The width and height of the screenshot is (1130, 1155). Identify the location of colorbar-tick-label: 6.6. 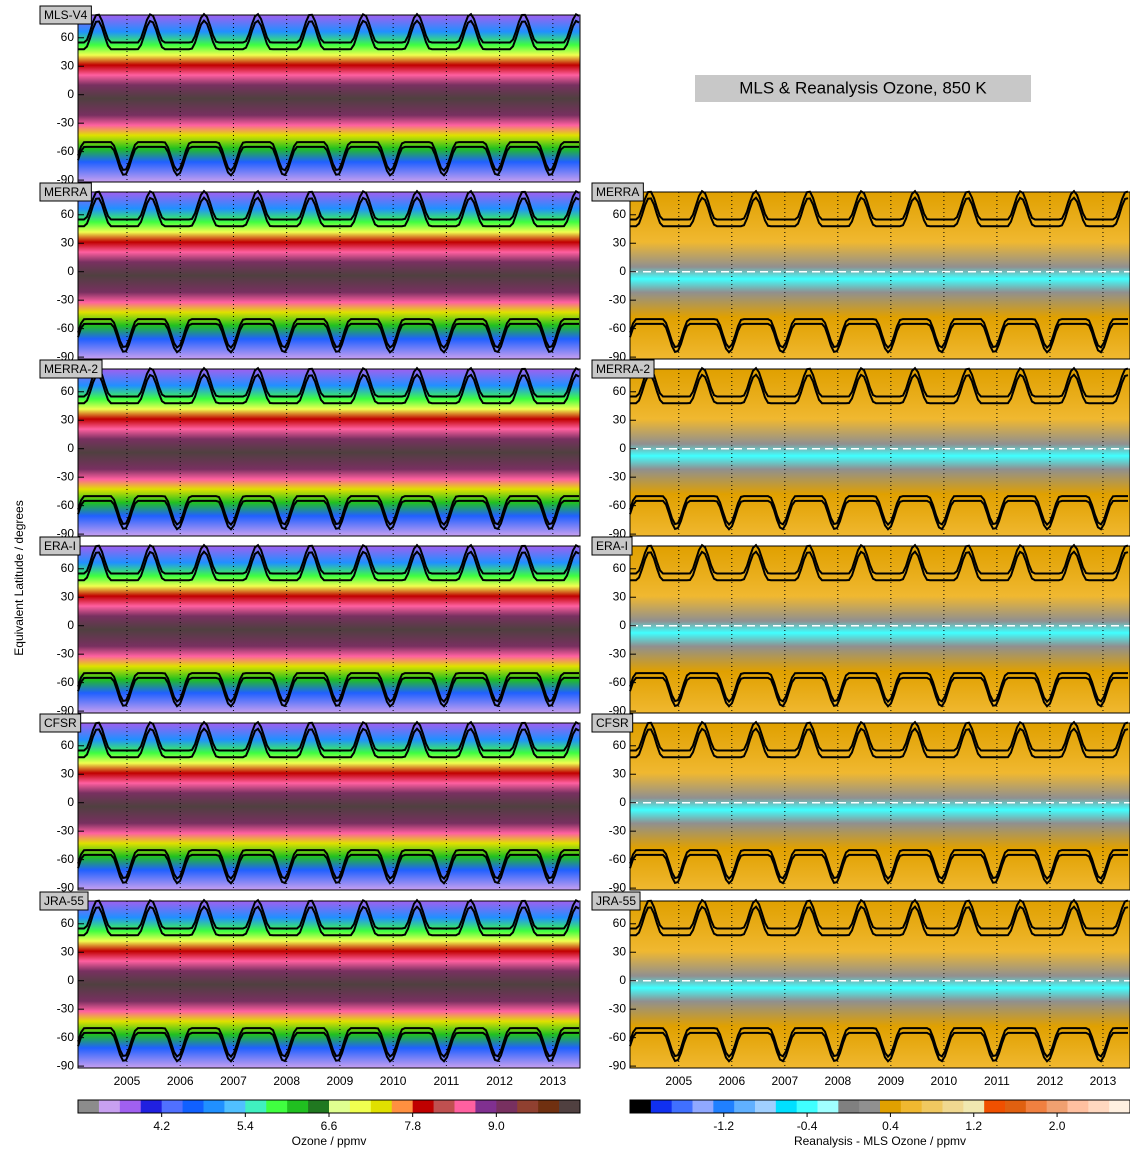
(329, 1126).